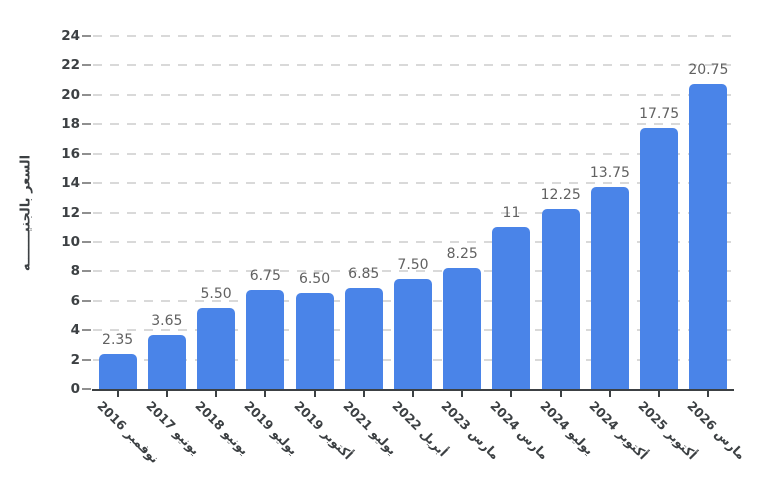 The height and width of the screenshot is (492, 781). Describe the element at coordinates (659, 113) in the screenshot. I see `bar-value-label-11: 17.75` at that location.